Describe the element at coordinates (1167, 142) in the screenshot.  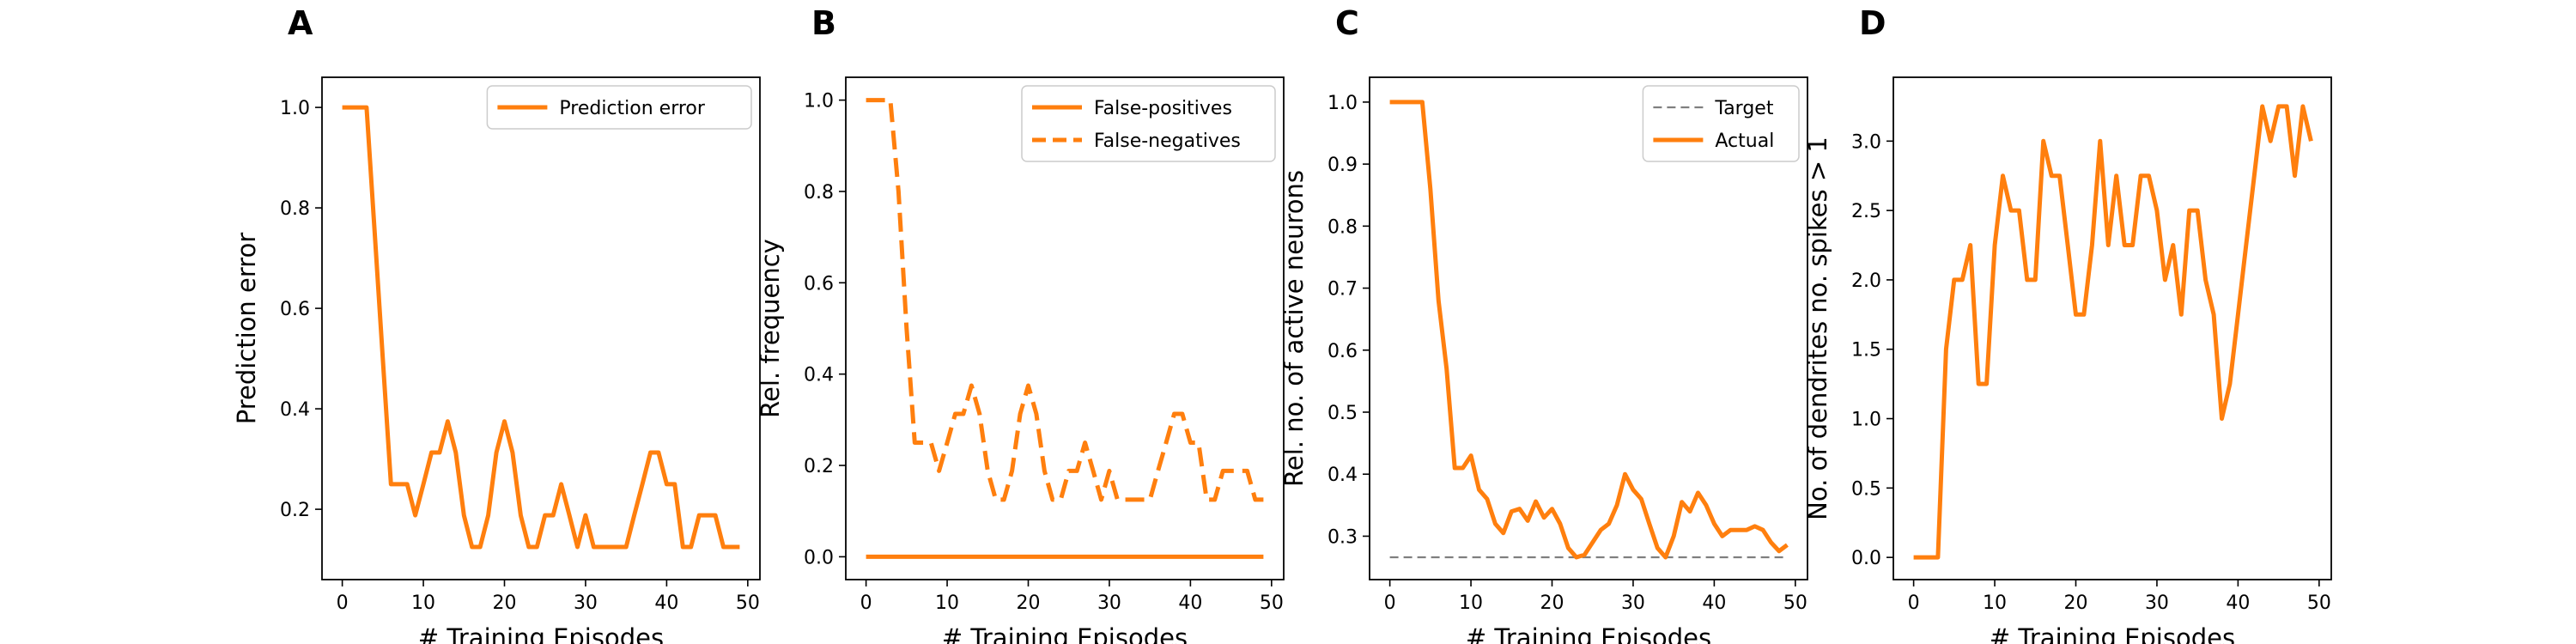
I see `legend-entry: False-negatives` at that location.